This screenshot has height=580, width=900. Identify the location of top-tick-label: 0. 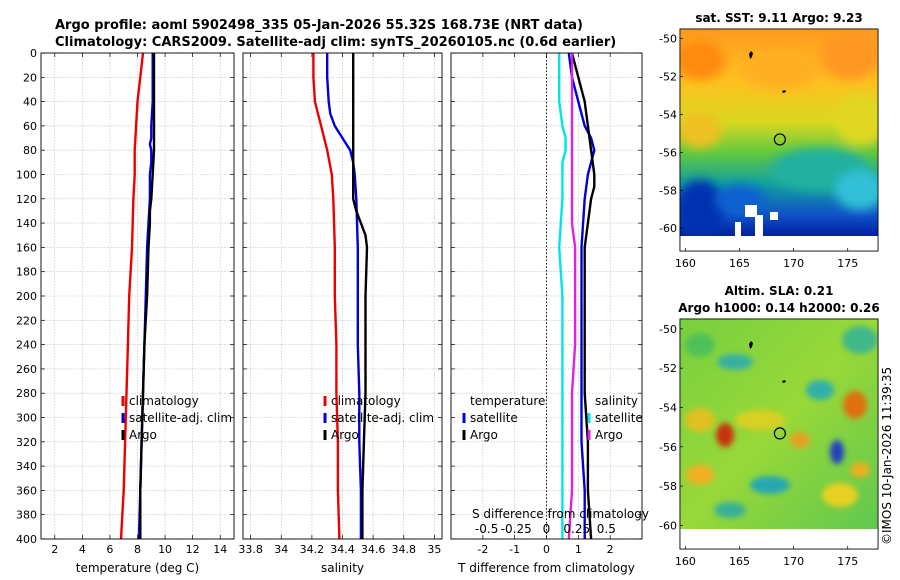
(547, 529).